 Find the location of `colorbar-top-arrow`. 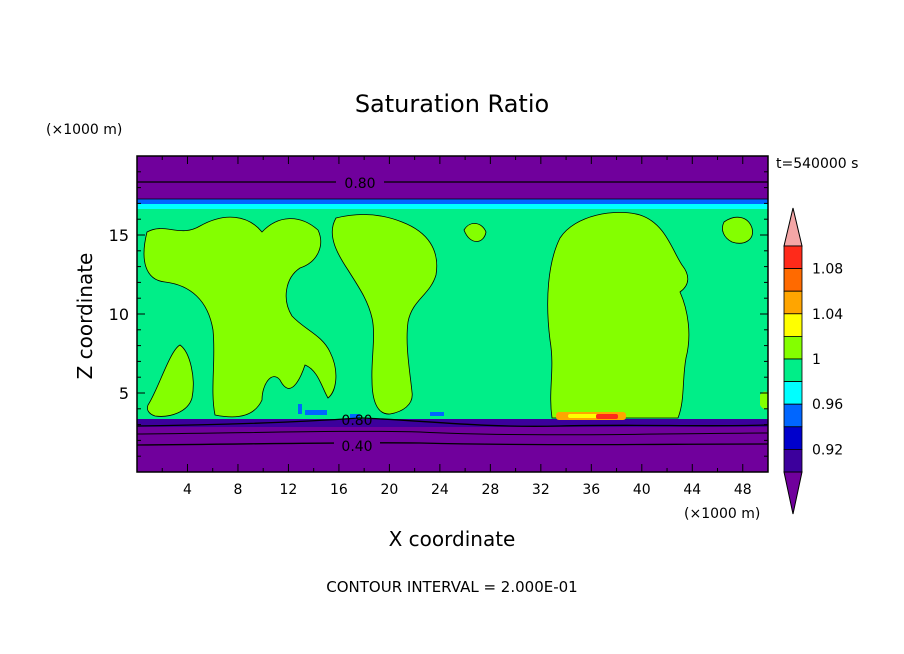

colorbar-top-arrow is located at coordinates (793, 227).